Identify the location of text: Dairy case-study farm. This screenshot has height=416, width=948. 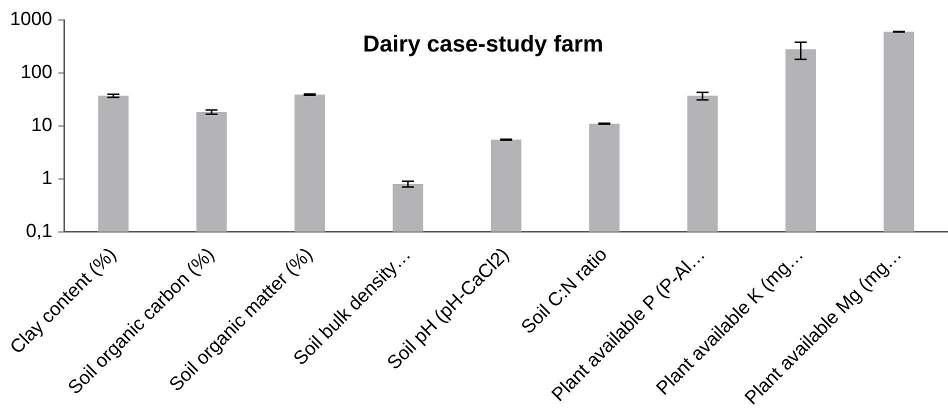
(483, 43).